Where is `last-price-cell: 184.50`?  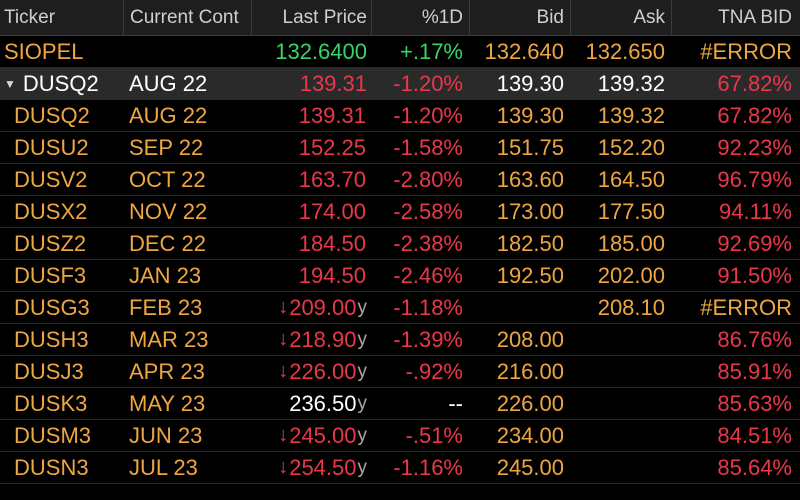
last-price-cell: 184.50 is located at coordinates (311, 243).